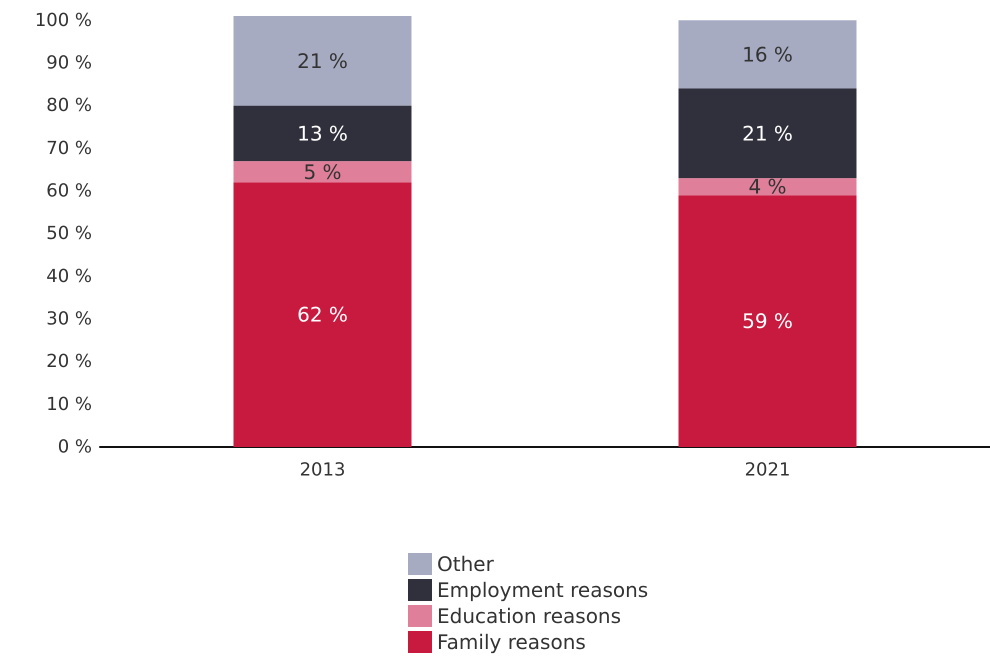 The image size is (990, 660). I want to click on y-tick-label: 80 %, so click(69, 105).